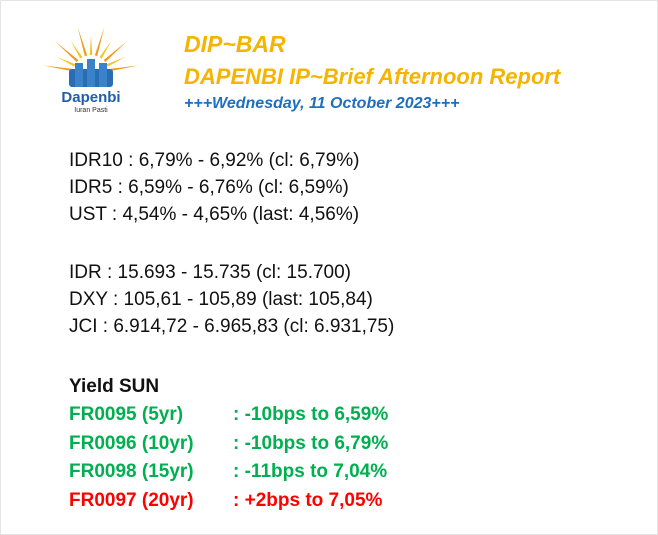  Describe the element at coordinates (311, 443) in the screenshot. I see `yield-detail: : -10bps to 6,79%` at that location.